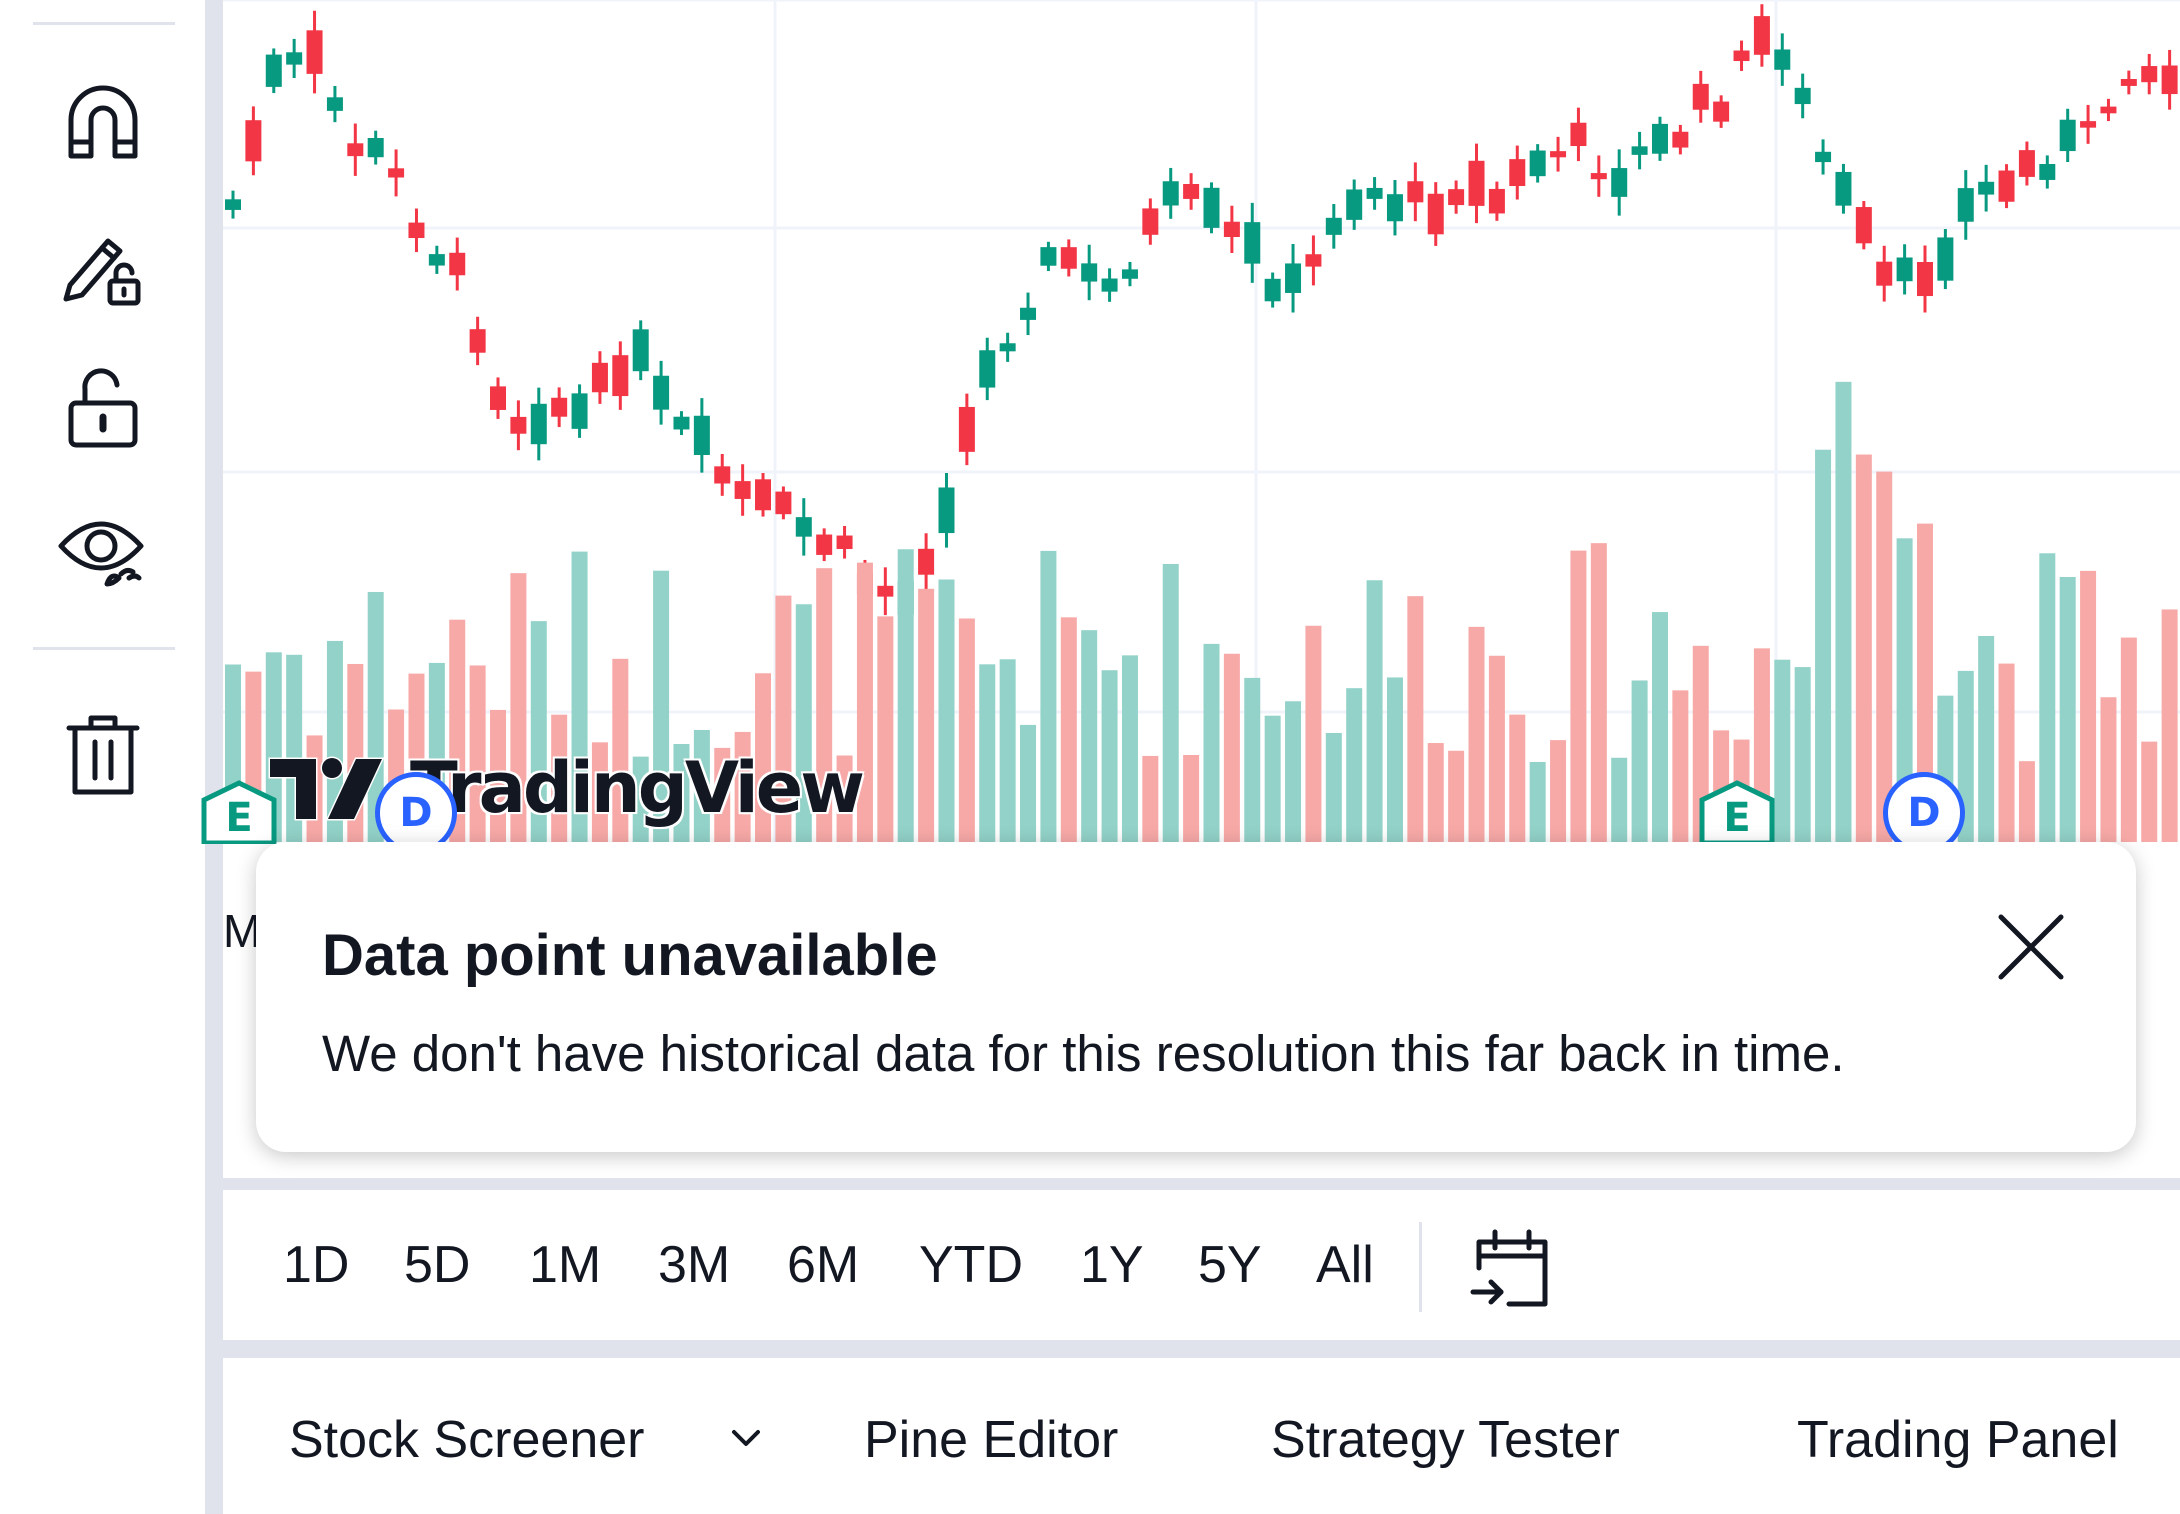 This screenshot has width=2180, height=1514. I want to click on magnet-mode-button, so click(103, 120).